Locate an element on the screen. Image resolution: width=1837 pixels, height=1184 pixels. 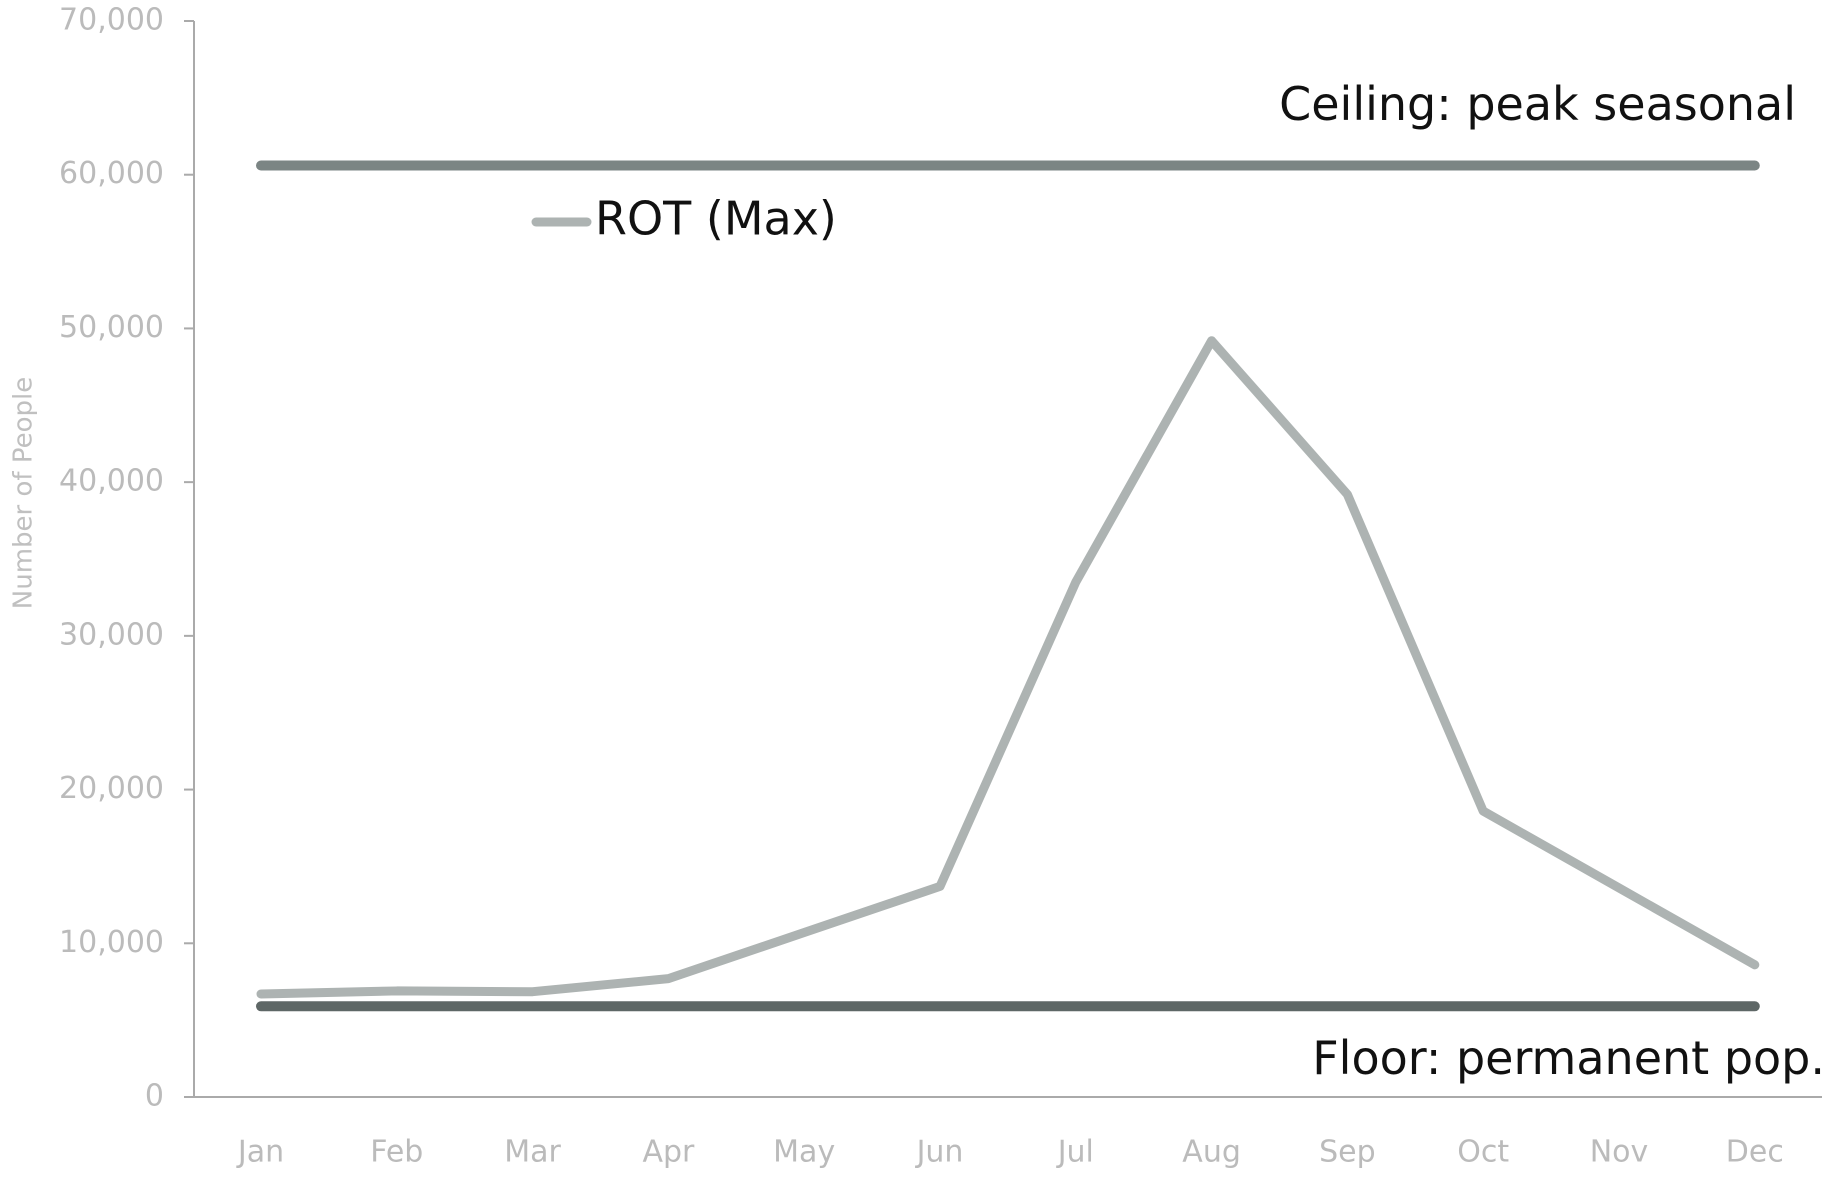
reference-label: Ceiling: peak seasonal is located at coordinates (1537, 104).